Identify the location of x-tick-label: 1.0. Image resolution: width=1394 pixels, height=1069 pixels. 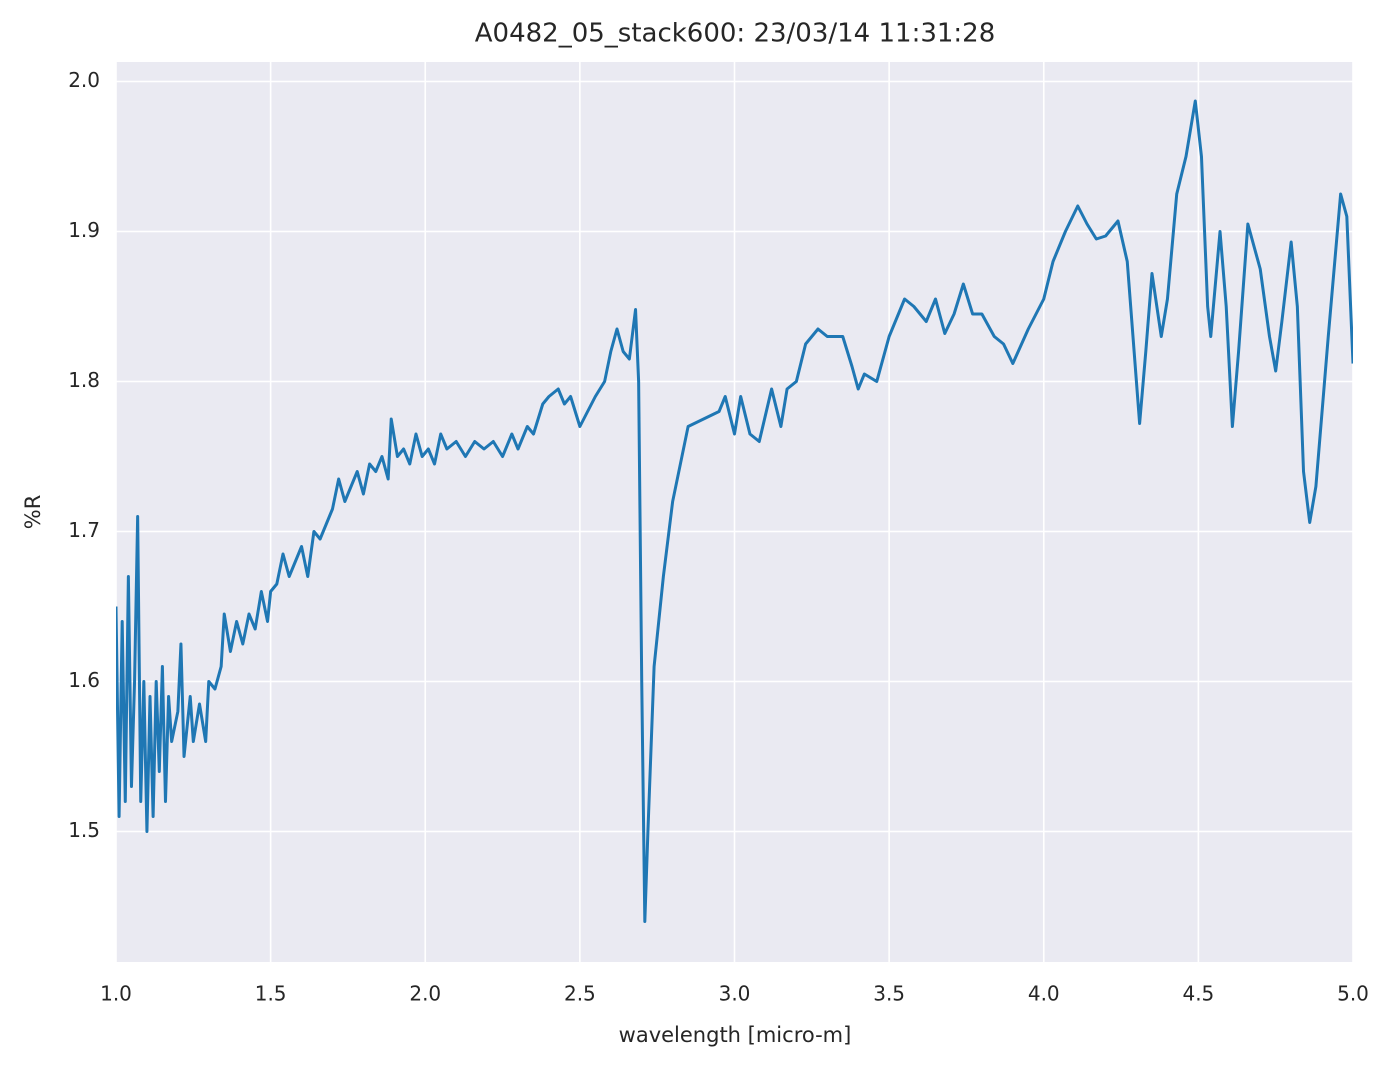
(116, 994).